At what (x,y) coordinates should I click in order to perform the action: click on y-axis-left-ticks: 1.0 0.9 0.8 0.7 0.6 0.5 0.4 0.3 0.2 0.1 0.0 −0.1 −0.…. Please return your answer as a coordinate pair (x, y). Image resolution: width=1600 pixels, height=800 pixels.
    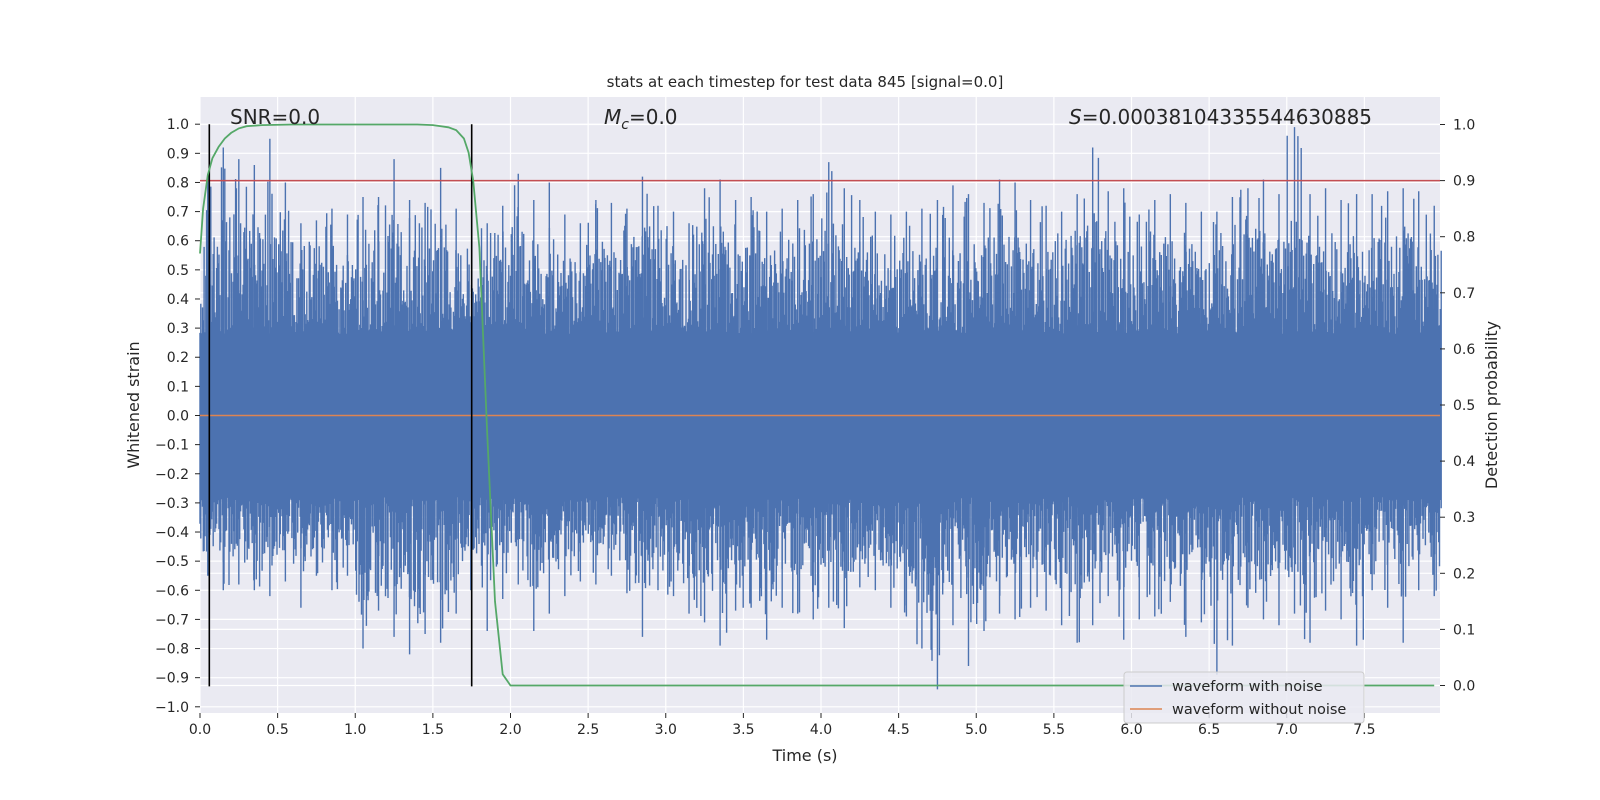
    Looking at the image, I should click on (177, 416).